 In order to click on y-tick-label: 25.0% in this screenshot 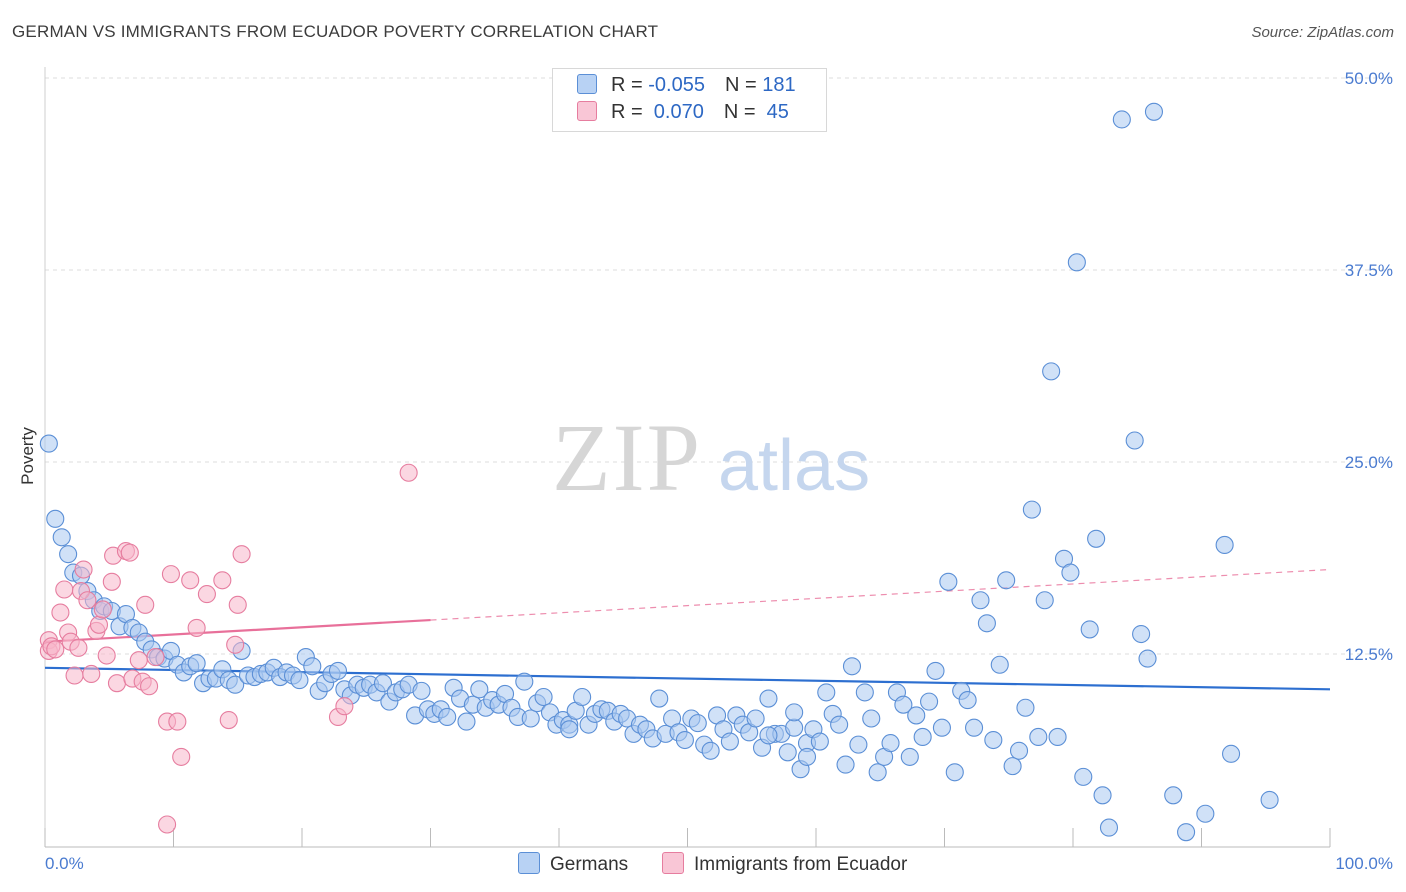, I will do `click(1369, 462)`.